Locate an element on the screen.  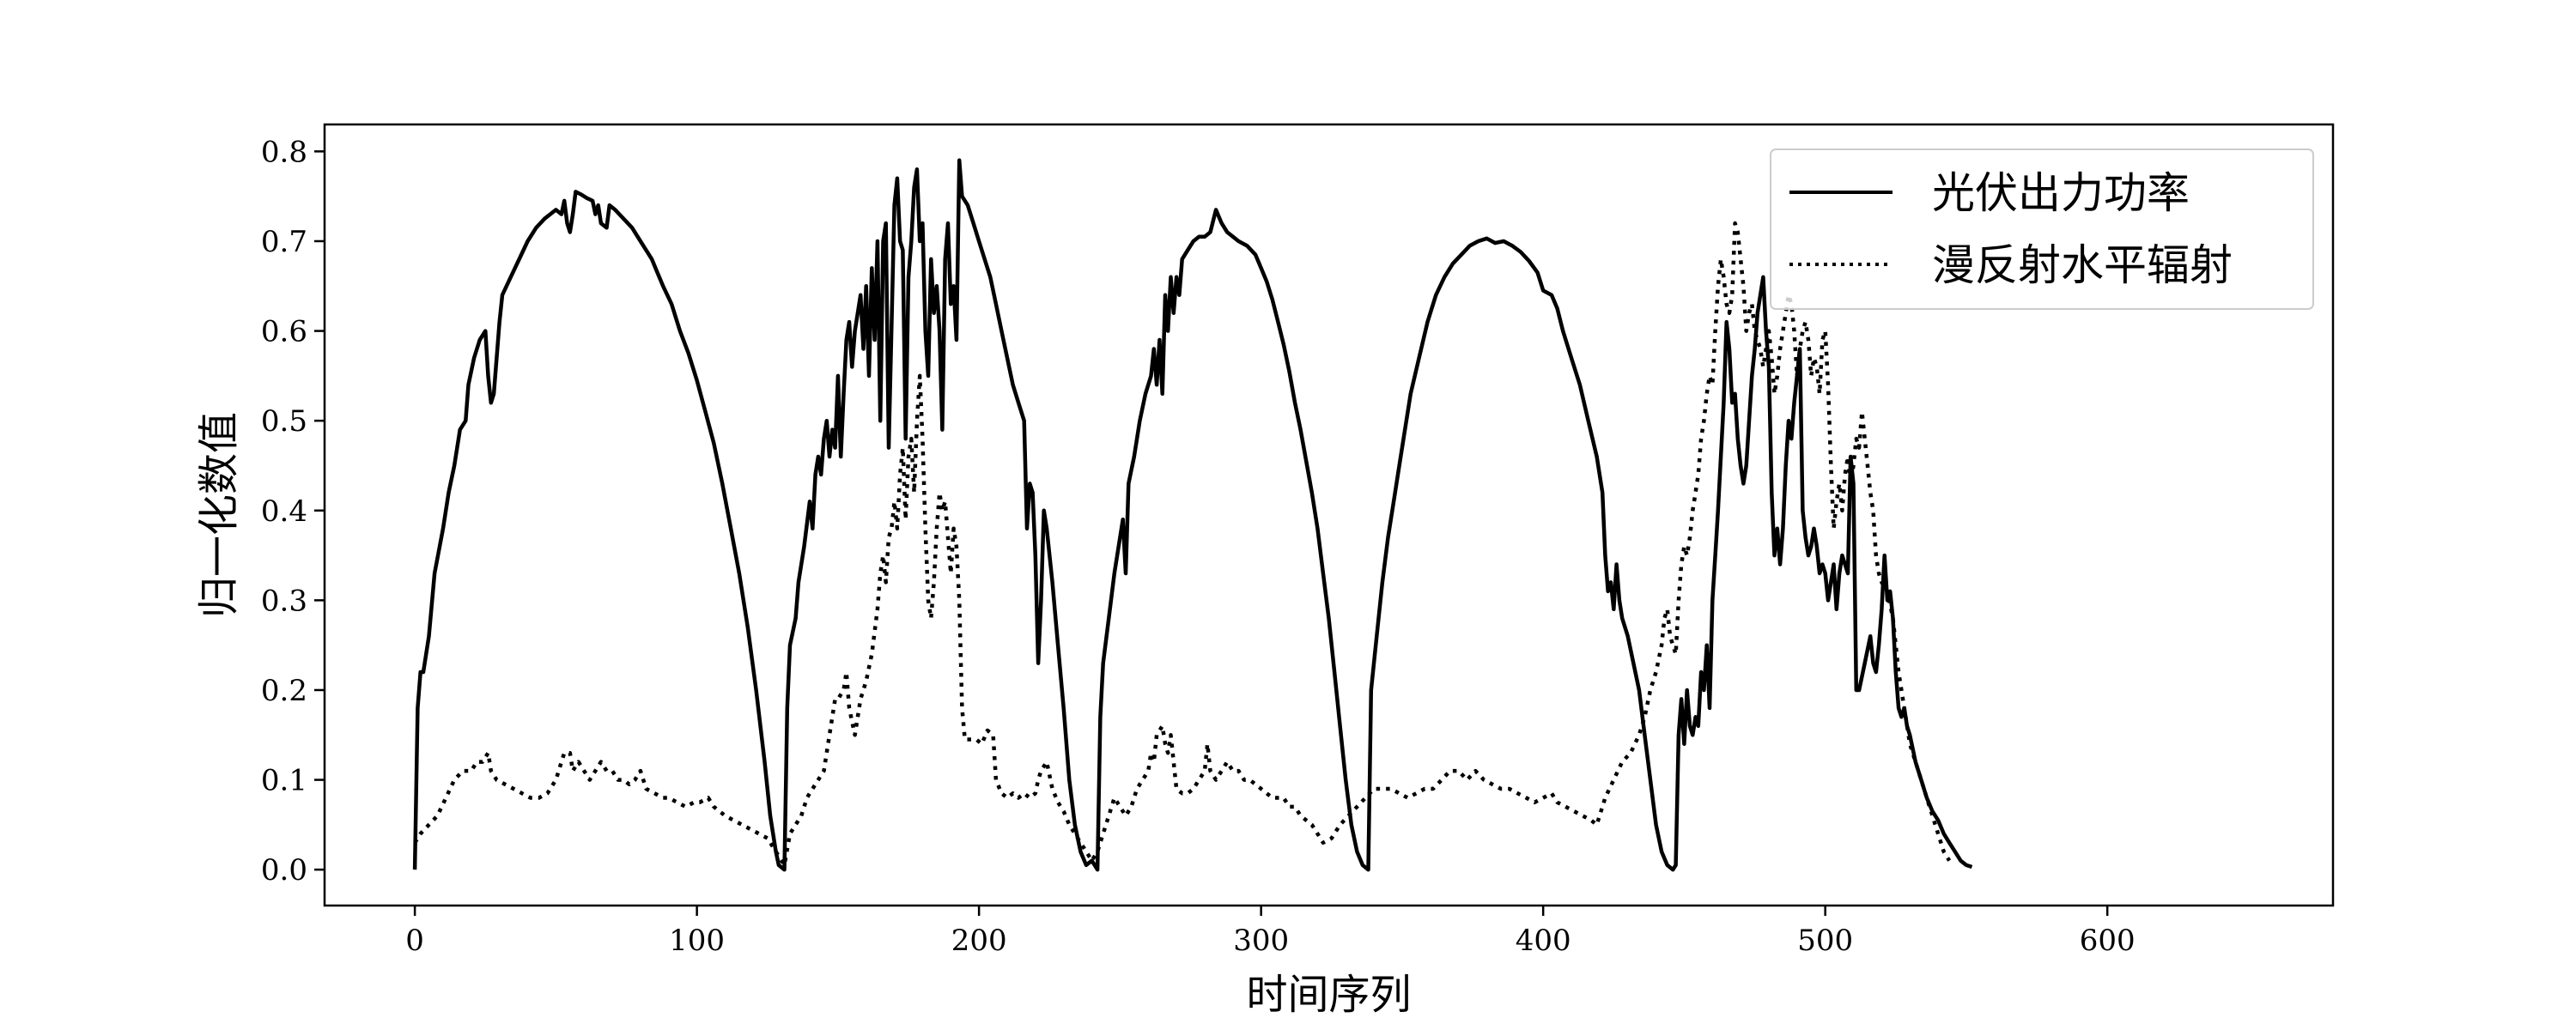
y-tick-label: 0.5 is located at coordinates (284, 421).